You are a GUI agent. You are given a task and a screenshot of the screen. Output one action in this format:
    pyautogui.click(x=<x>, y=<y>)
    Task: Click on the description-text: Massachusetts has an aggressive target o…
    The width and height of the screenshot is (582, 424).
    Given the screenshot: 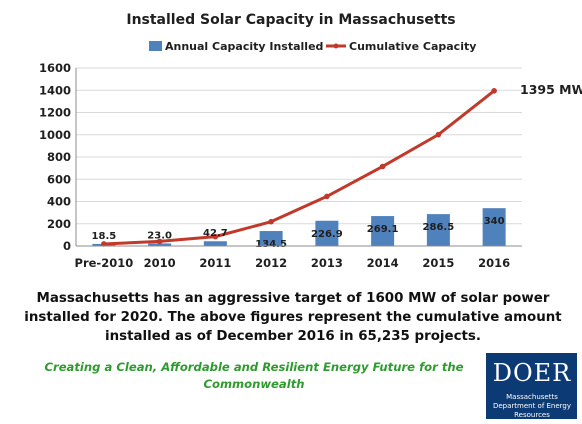 What is the action you would take?
    pyautogui.click(x=293, y=317)
    